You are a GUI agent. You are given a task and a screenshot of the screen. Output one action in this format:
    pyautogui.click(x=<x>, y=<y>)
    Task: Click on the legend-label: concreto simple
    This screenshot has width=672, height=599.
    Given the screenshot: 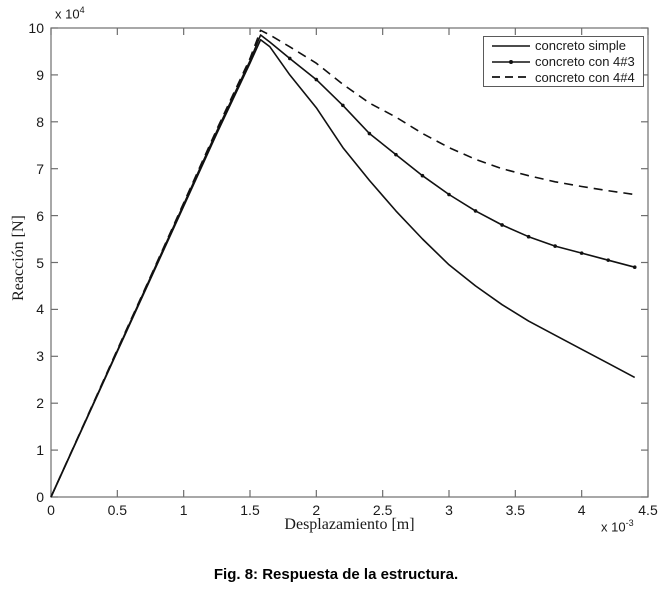 What is the action you would take?
    pyautogui.click(x=581, y=46)
    